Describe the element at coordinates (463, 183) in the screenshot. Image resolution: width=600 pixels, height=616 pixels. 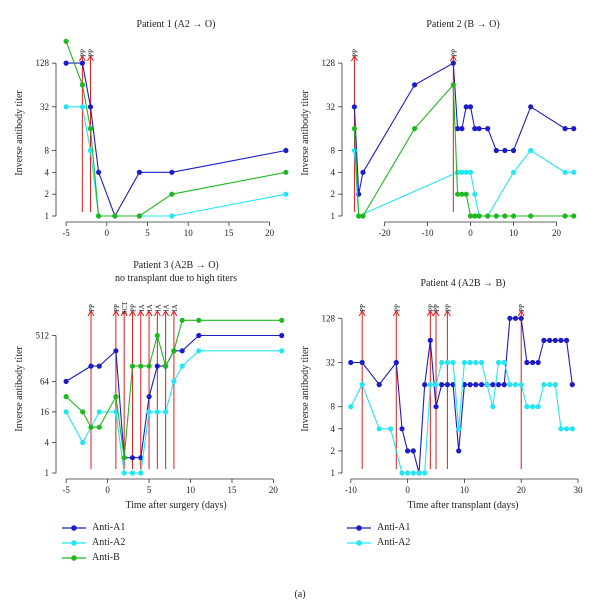
I see `series-line` at that location.